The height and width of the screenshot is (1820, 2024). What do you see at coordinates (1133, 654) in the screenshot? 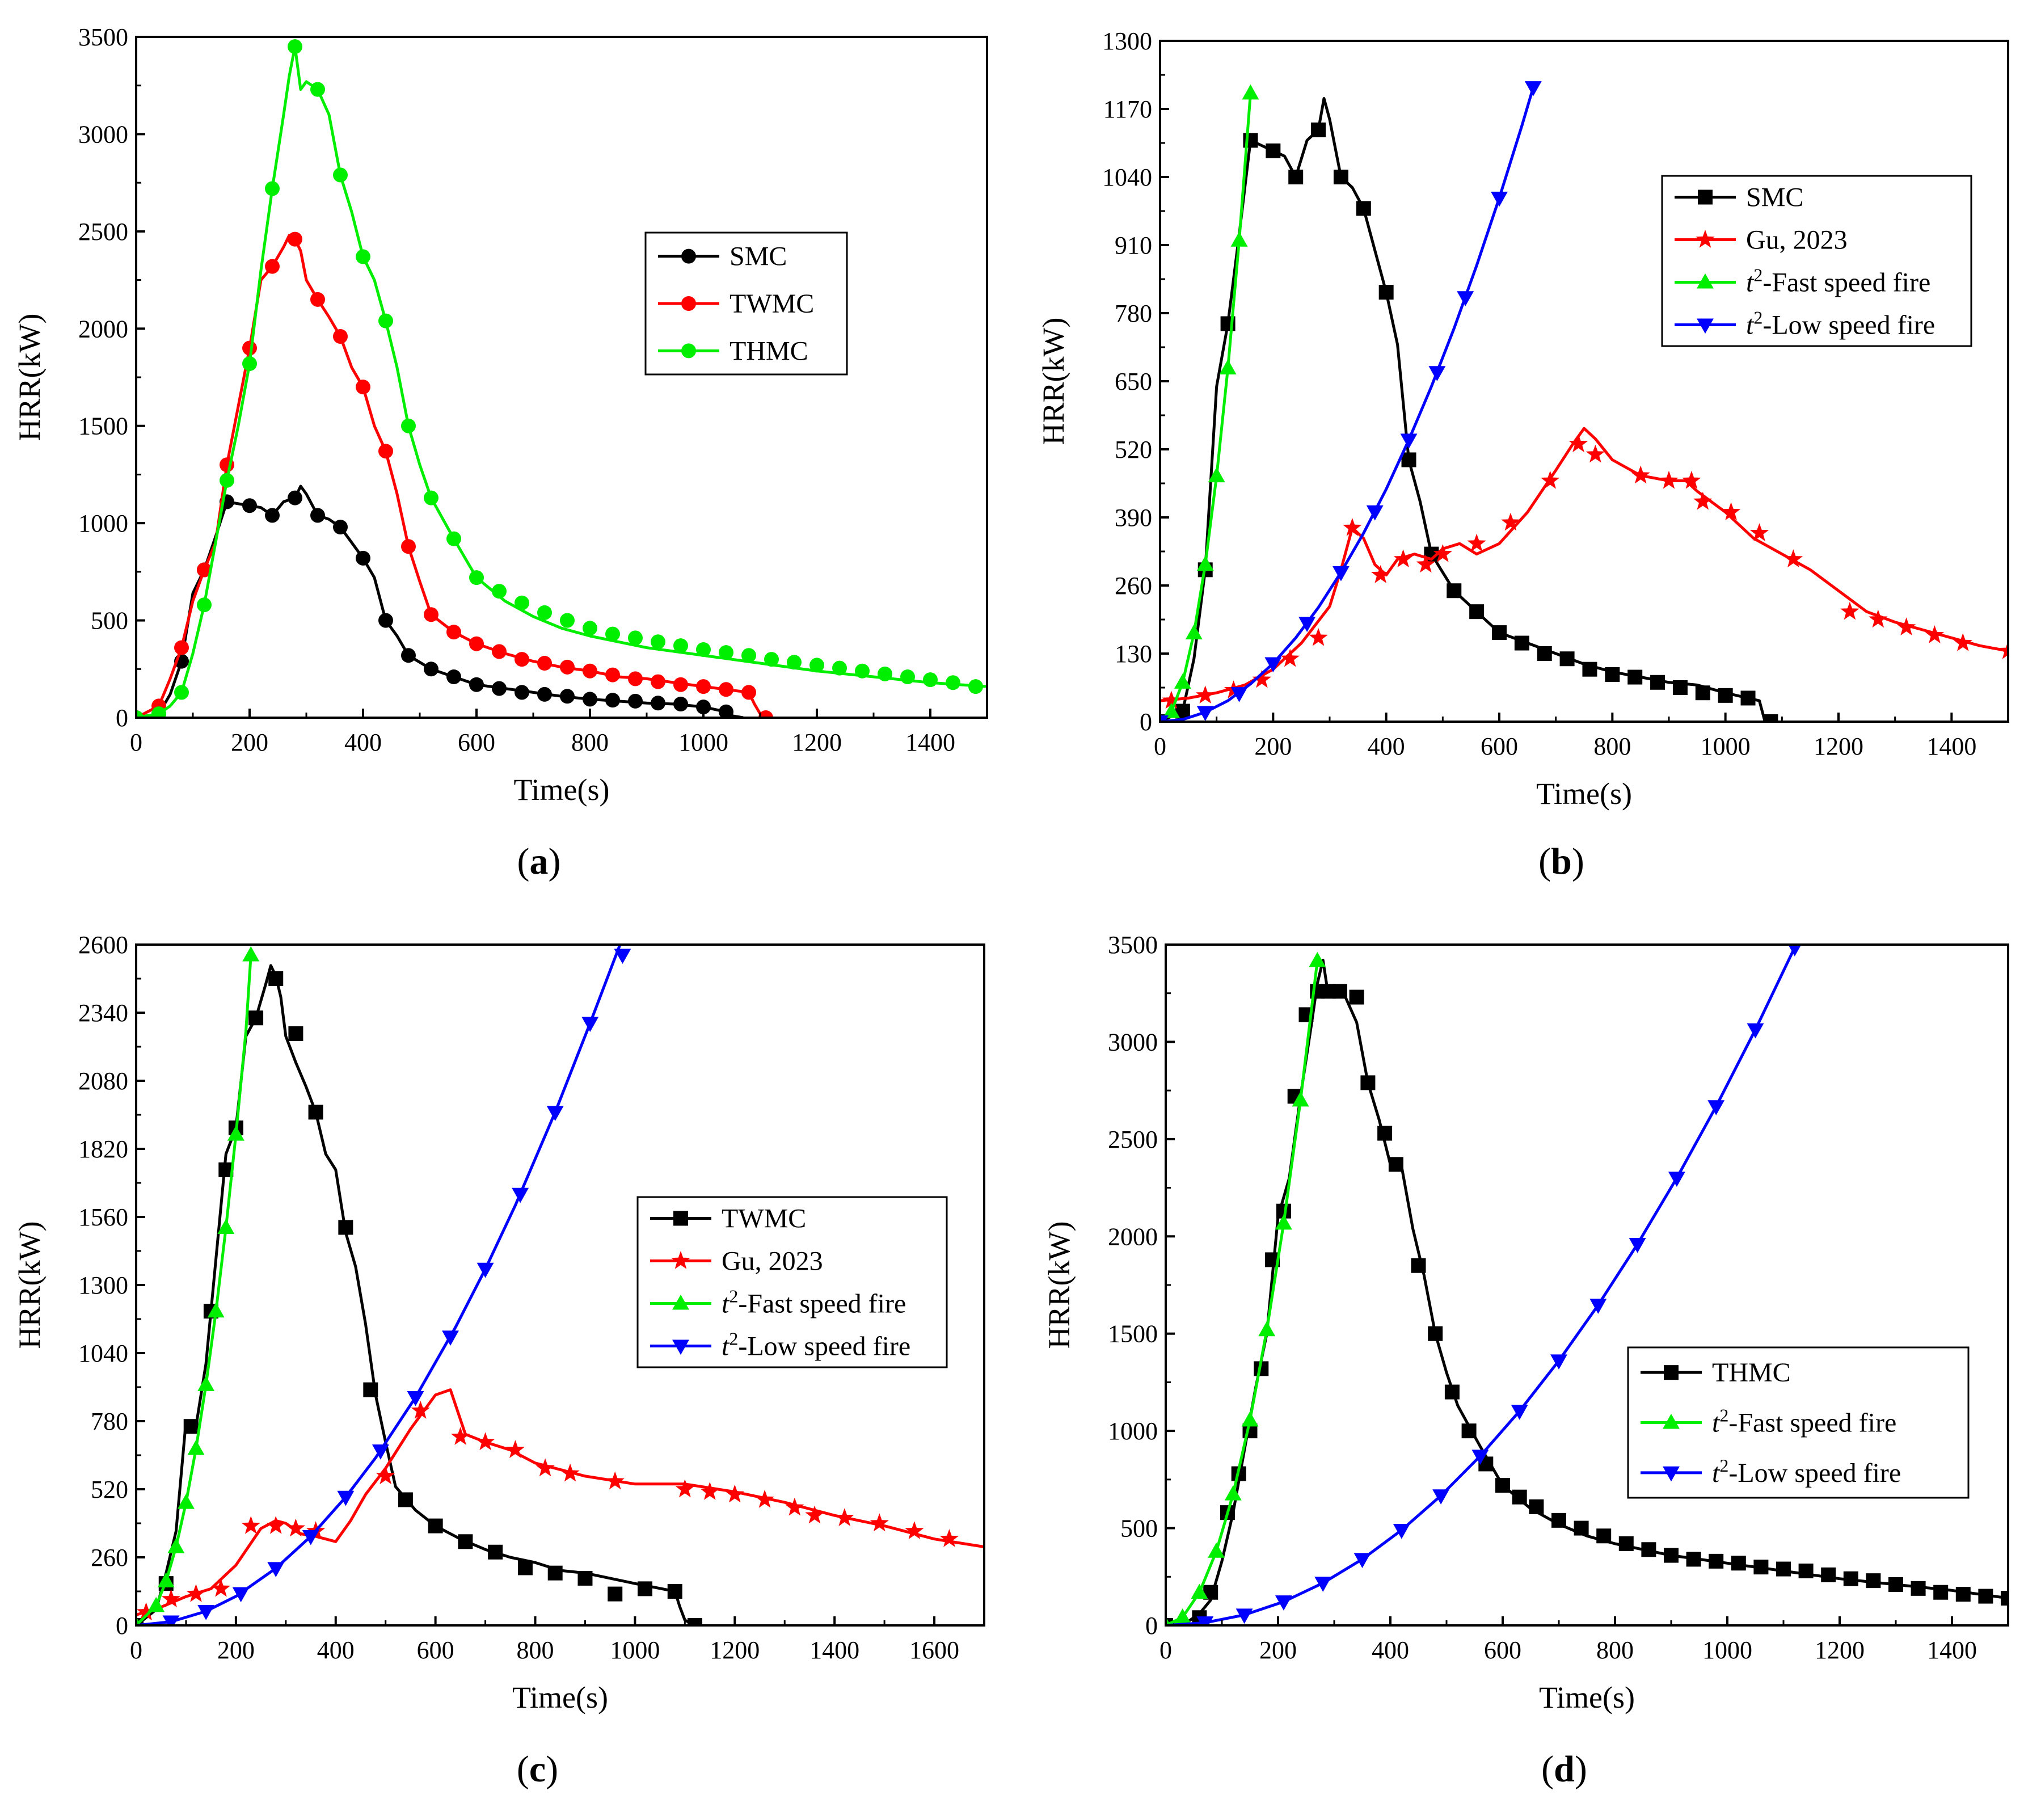
I see `y-tick-label: 130` at bounding box center [1133, 654].